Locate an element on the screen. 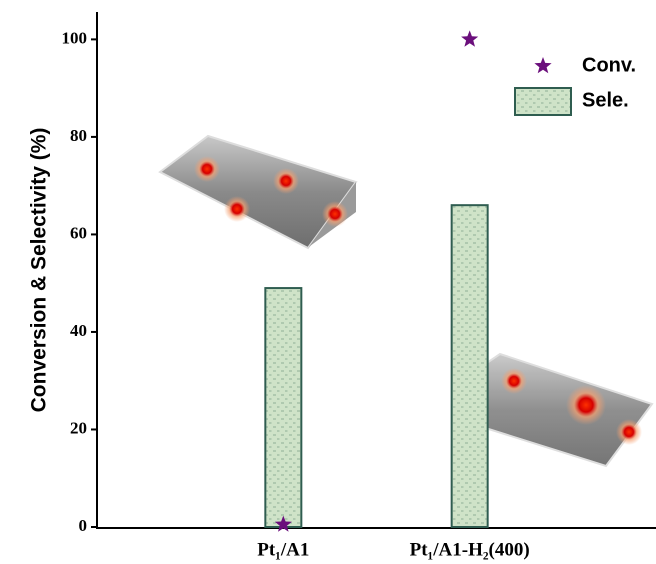 The height and width of the screenshot is (564, 656). x-tick-label: Pt₁/A1 is located at coordinates (283, 549).